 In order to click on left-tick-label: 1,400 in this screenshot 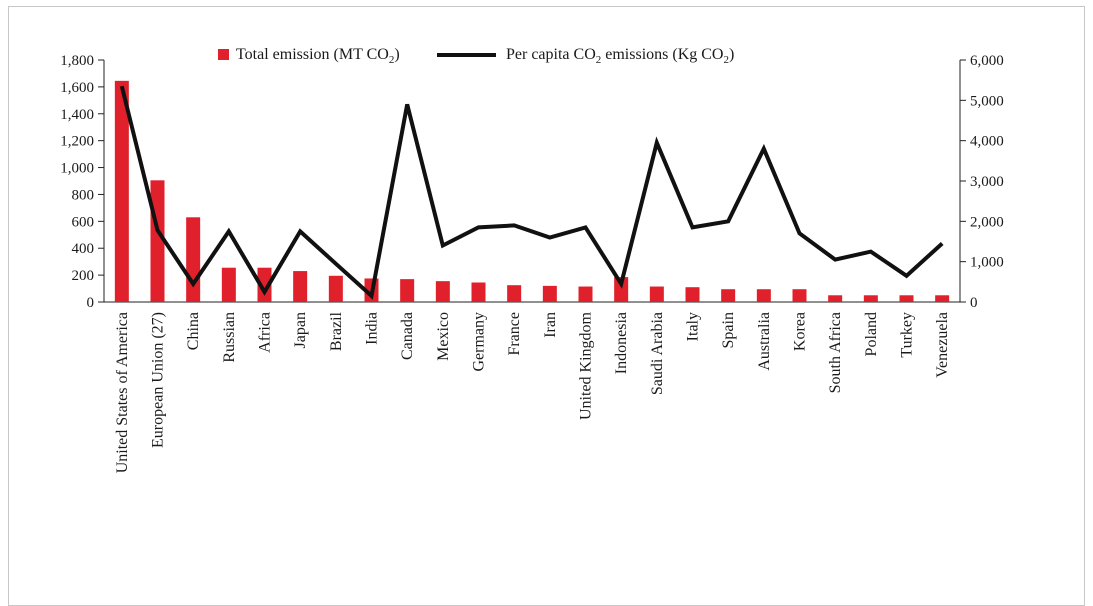, I will do `click(77, 115)`.